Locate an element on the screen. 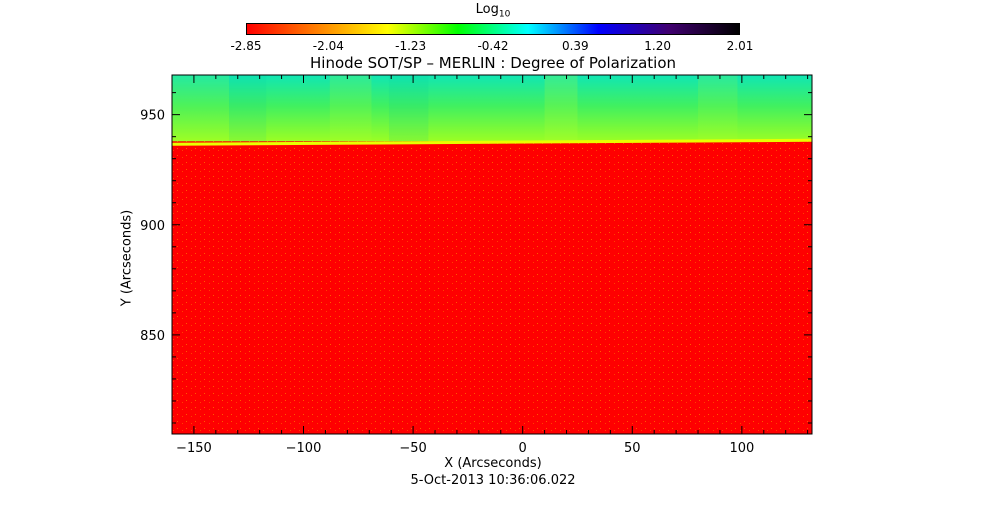  y-tick-label: 850 is located at coordinates (152, 336).